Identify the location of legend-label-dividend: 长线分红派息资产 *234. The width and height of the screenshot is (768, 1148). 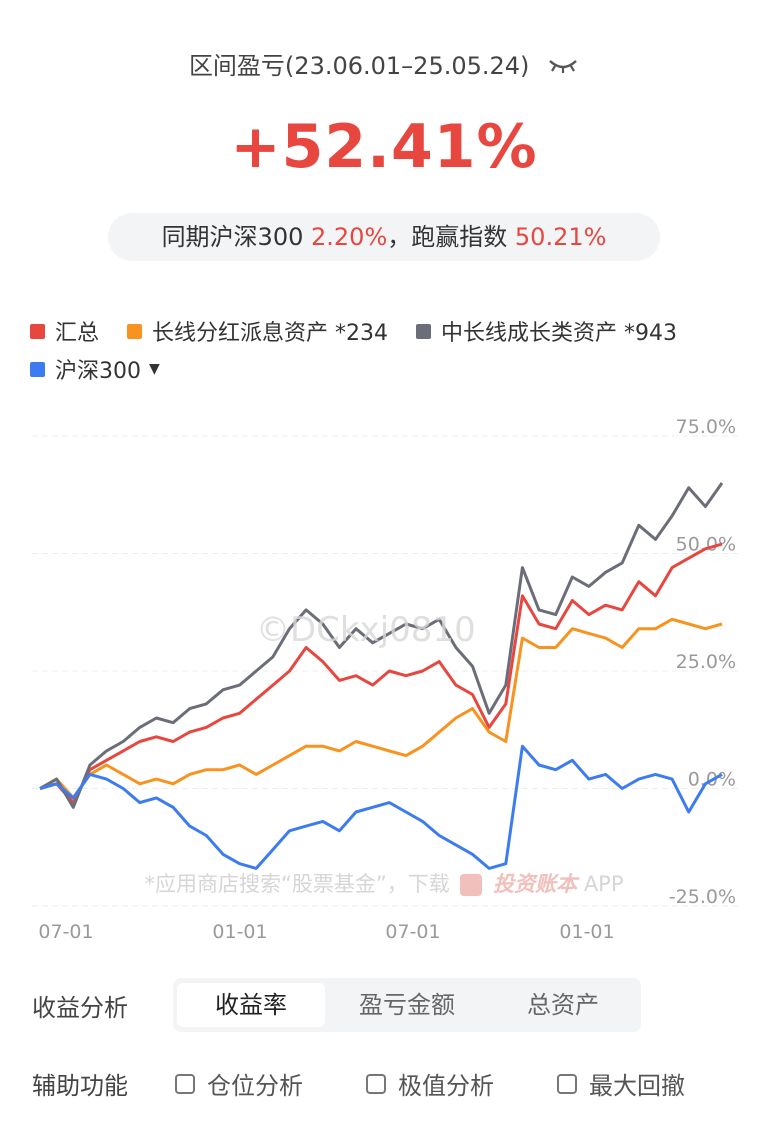
(270, 333).